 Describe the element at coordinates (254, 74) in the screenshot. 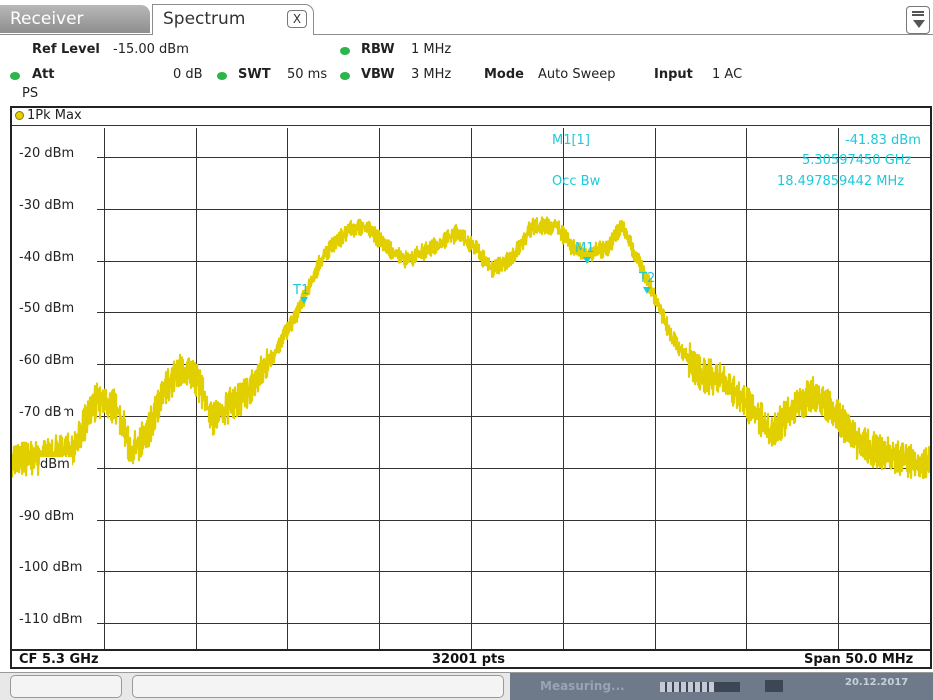

I see `swt-label: SWT` at that location.